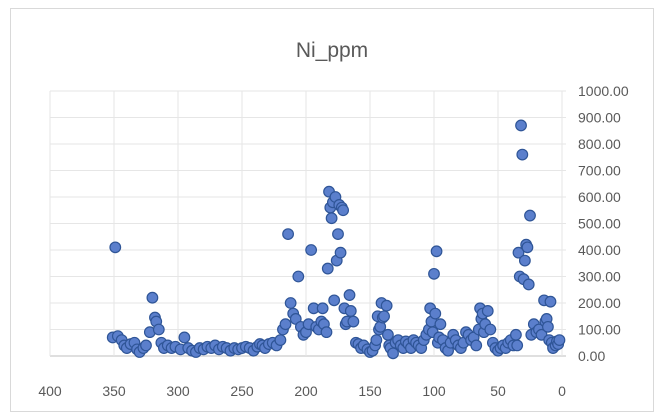 Image resolution: width=660 pixels, height=418 pixels. What do you see at coordinates (178, 391) in the screenshot?
I see `x-tick-label: 300` at bounding box center [178, 391].